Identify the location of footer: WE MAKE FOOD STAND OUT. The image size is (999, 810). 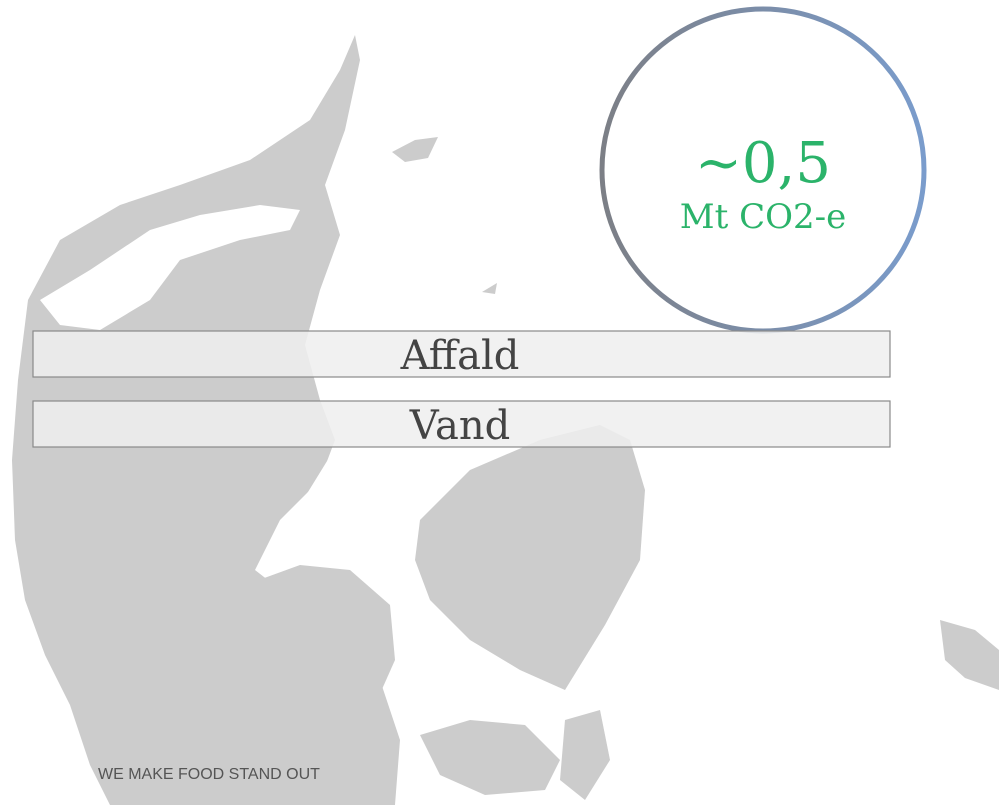
(209, 774).